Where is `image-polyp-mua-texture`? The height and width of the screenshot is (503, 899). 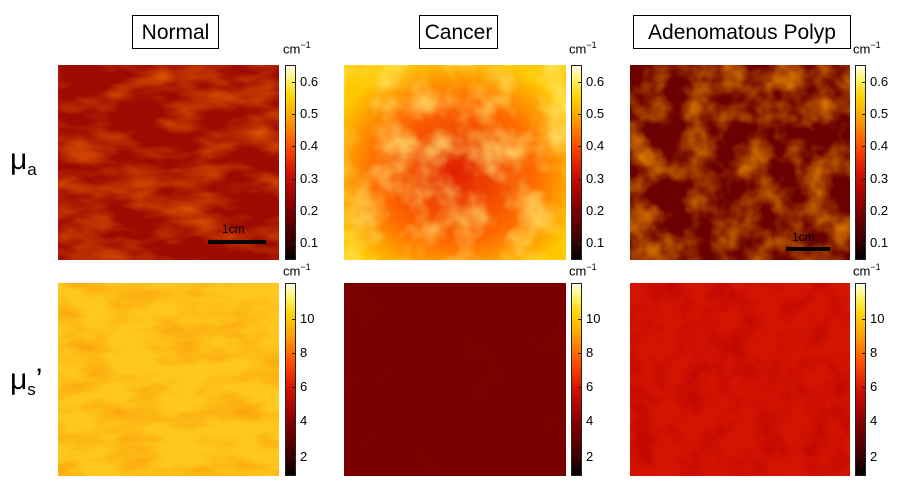
image-polyp-mua-texture is located at coordinates (740, 162).